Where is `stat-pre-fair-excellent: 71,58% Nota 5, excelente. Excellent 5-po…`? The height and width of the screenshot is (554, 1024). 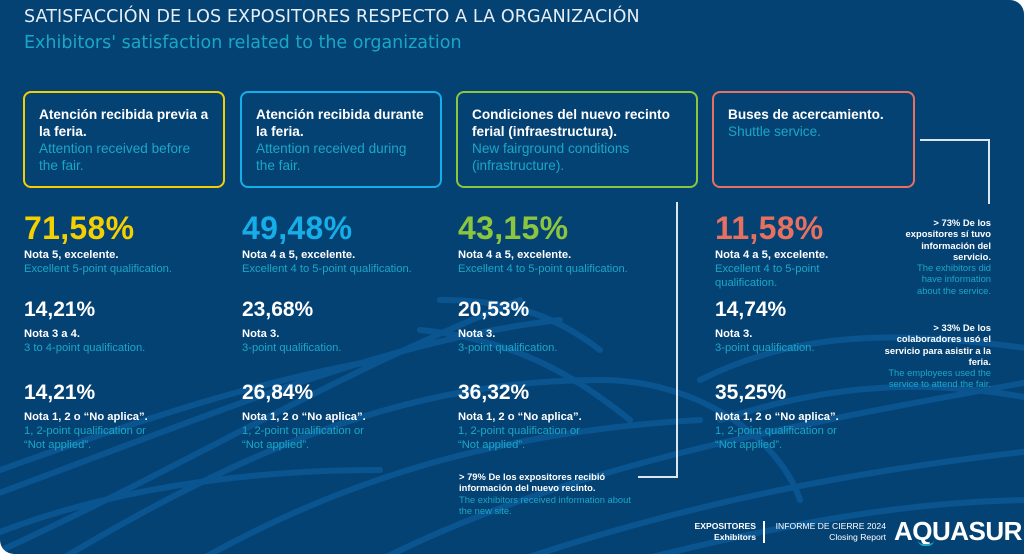
stat-pre-fair-excellent: 71,58% Nota 5, excelente. Excellent 5-po… is located at coordinates (124, 243).